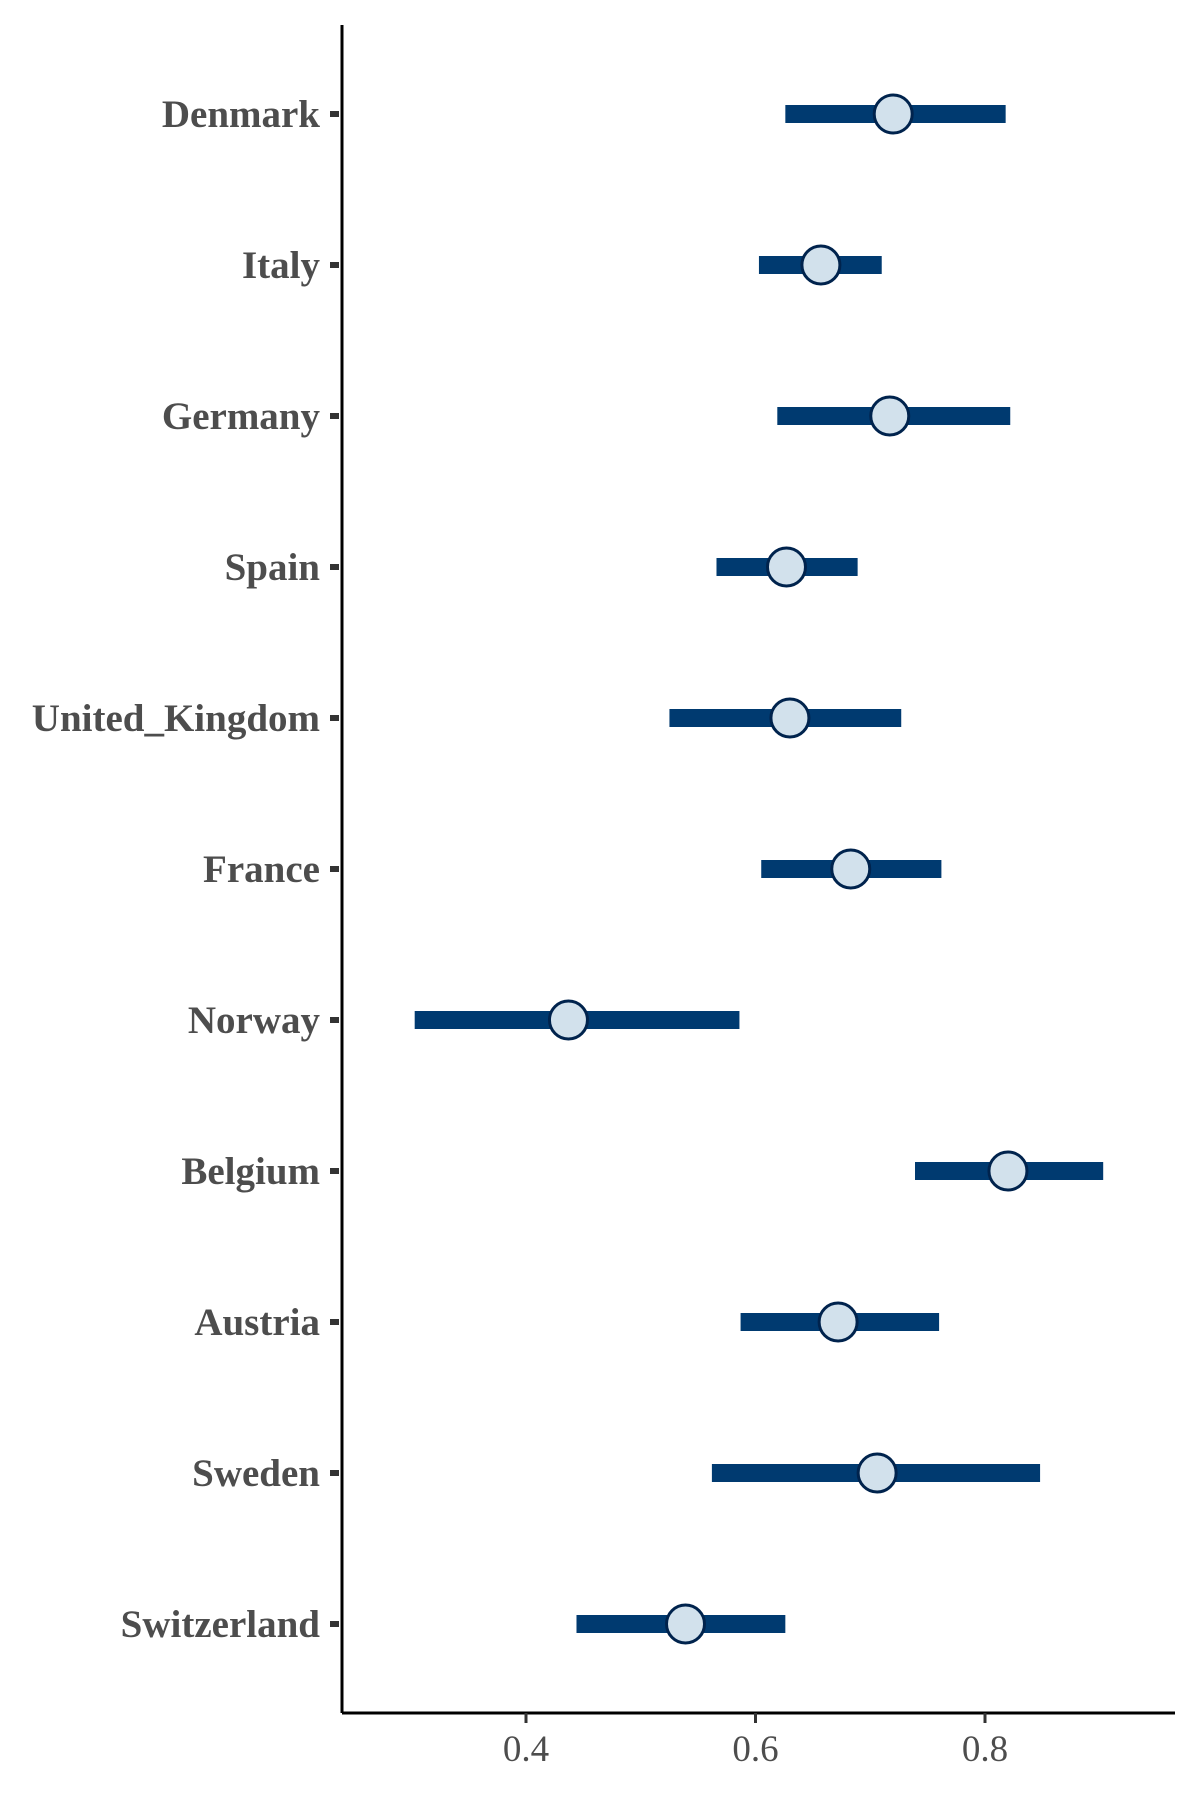 The height and width of the screenshot is (1800, 1200). What do you see at coordinates (176, 718) in the screenshot?
I see `y-tick-label: United_Kingdom` at bounding box center [176, 718].